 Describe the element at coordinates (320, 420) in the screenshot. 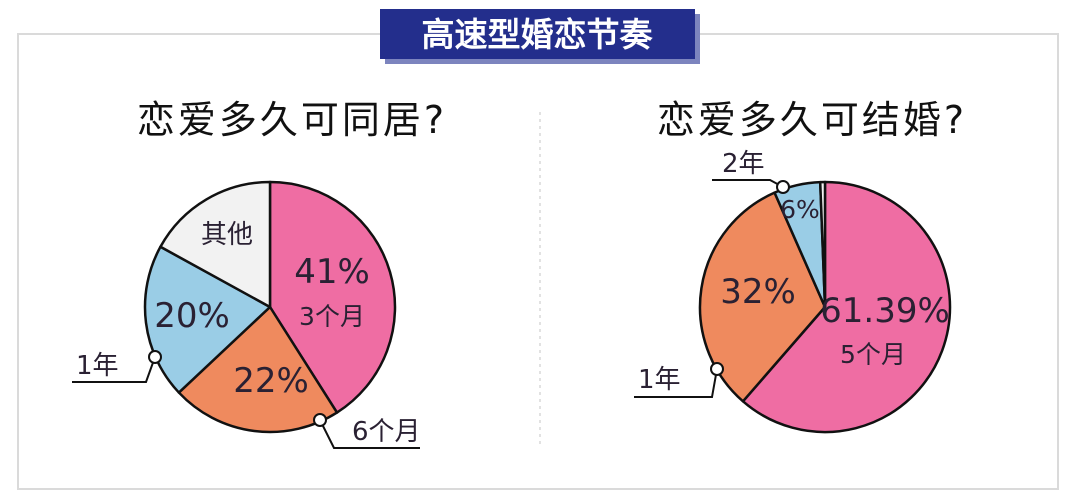

I see `pie1-leader-dot-6months` at that location.